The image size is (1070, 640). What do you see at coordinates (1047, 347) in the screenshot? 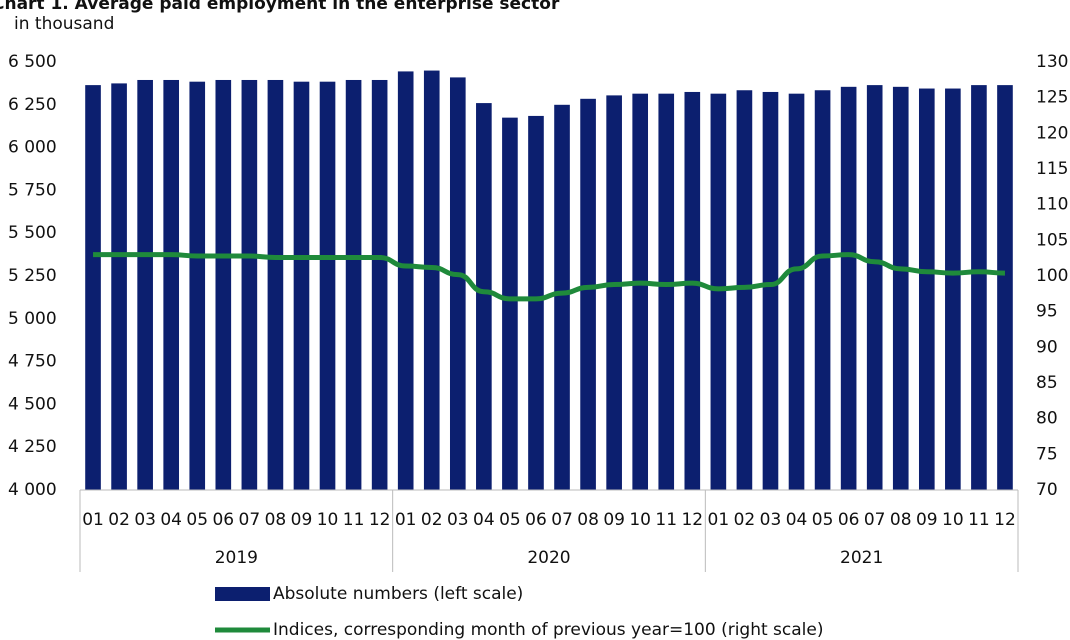
I see `y2-tick-label: 90` at bounding box center [1047, 347].